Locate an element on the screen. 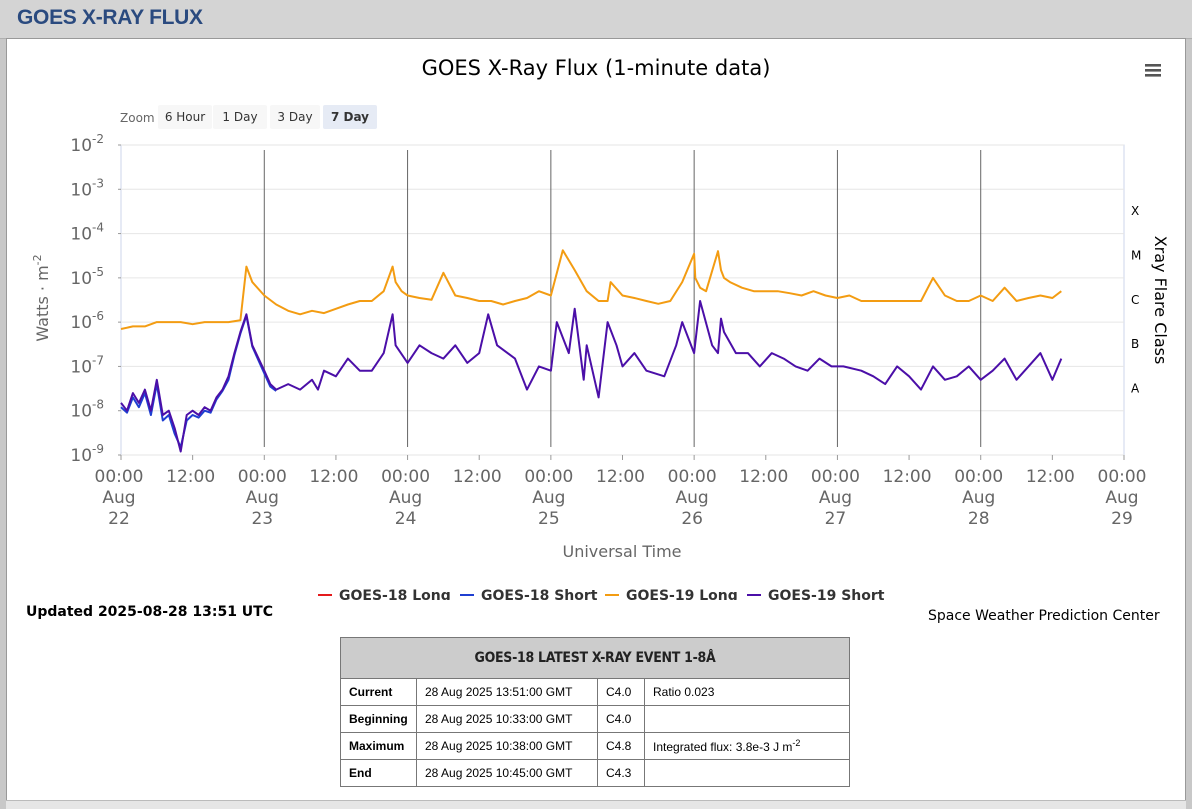 This screenshot has width=1192, height=809. legend-item-goes-19-long: GOES-19 Long is located at coordinates (671, 594).